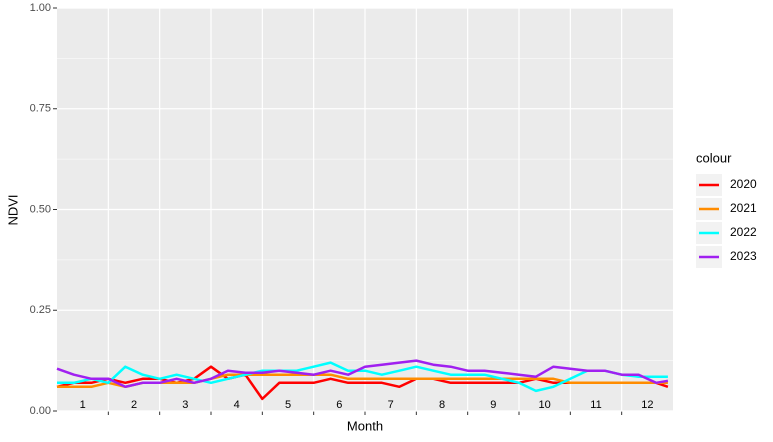 This screenshot has height=442, width=773. I want to click on x-tick-label: 11, so click(595, 405).